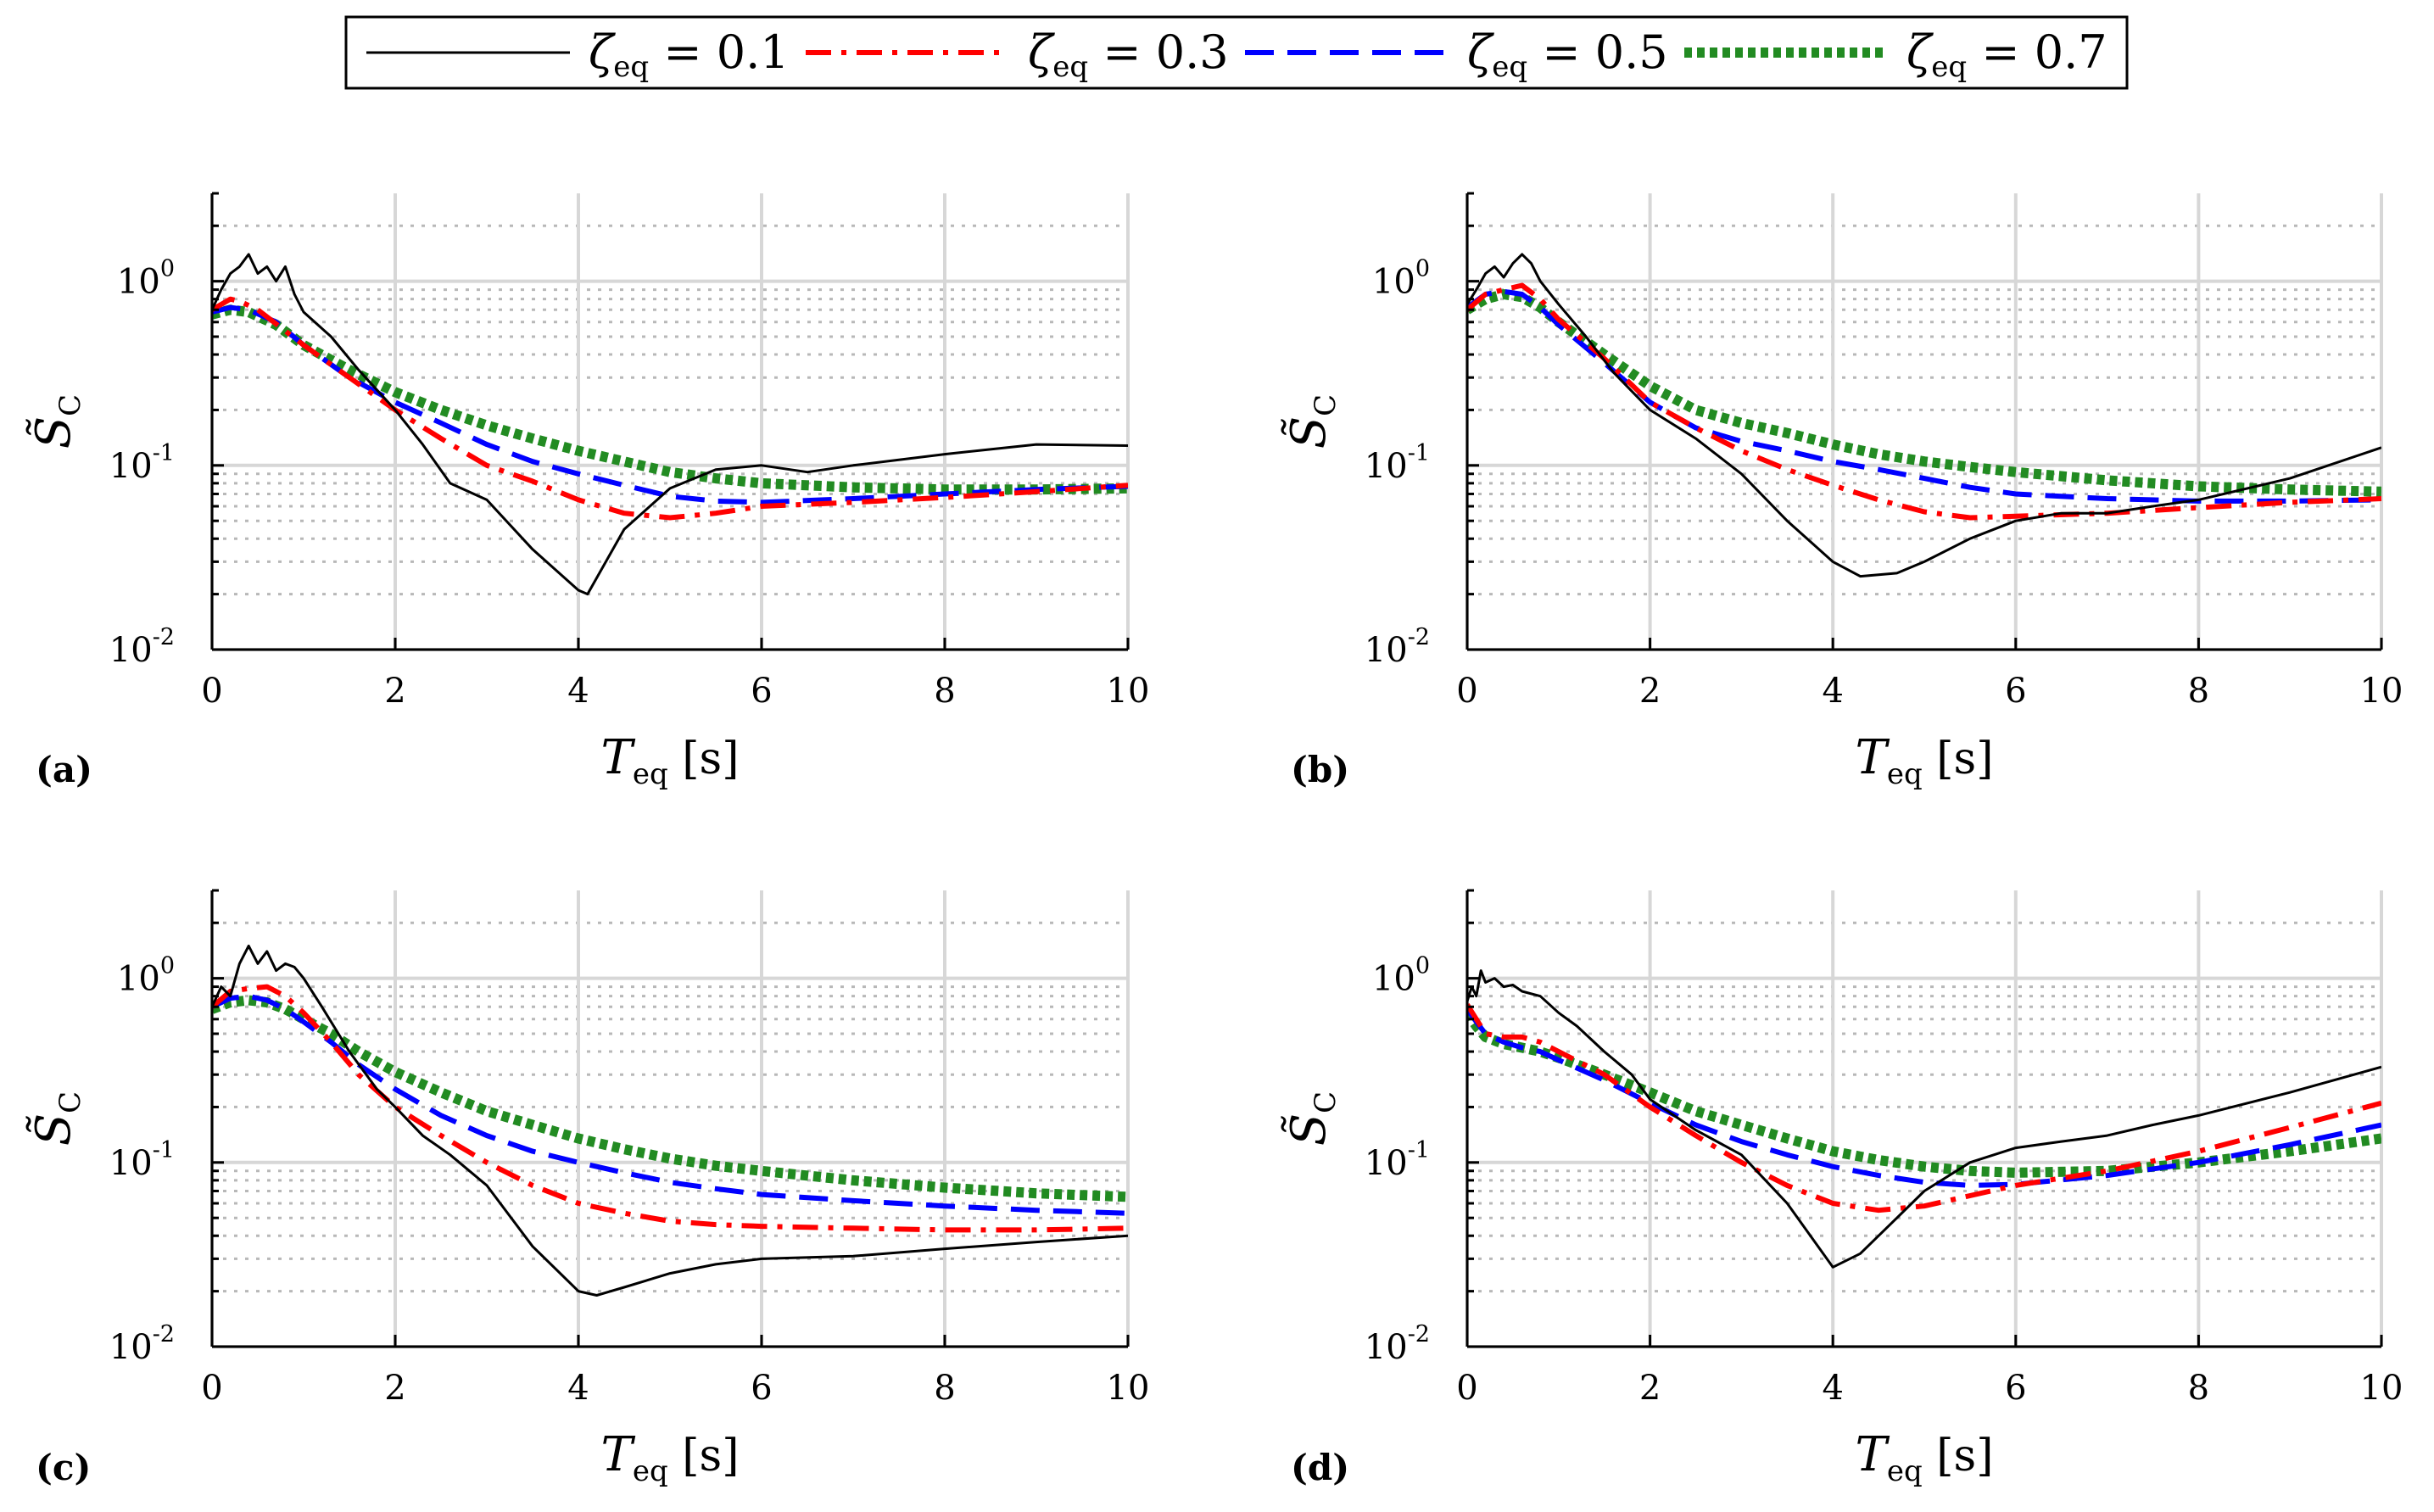 This screenshot has height=1512, width=2434. I want to click on legend-label: ζeq = 0.3, so click(1128, 54).